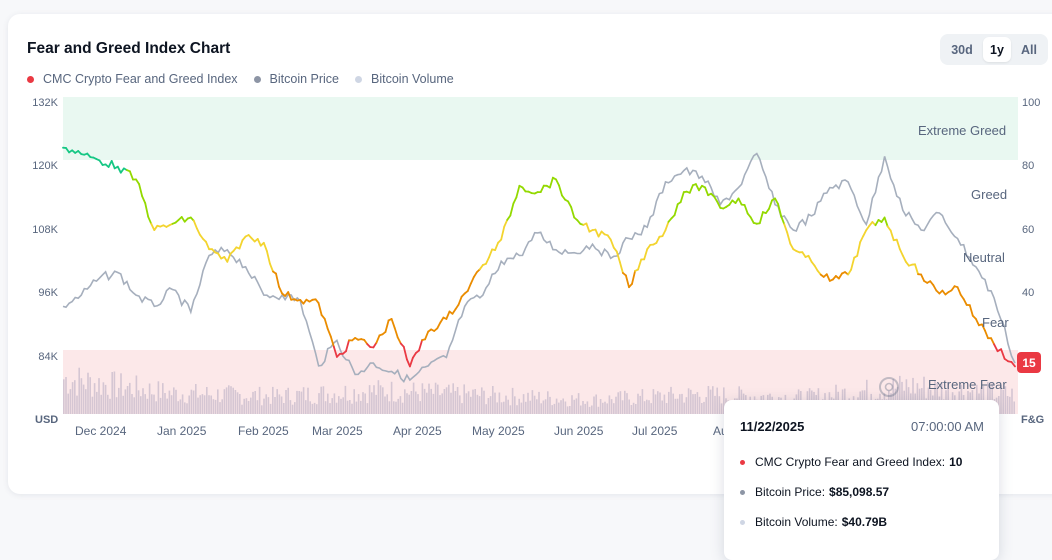 This screenshot has height=560, width=1052. What do you see at coordinates (1032, 420) in the screenshot?
I see `y-right-unit: F&G` at bounding box center [1032, 420].